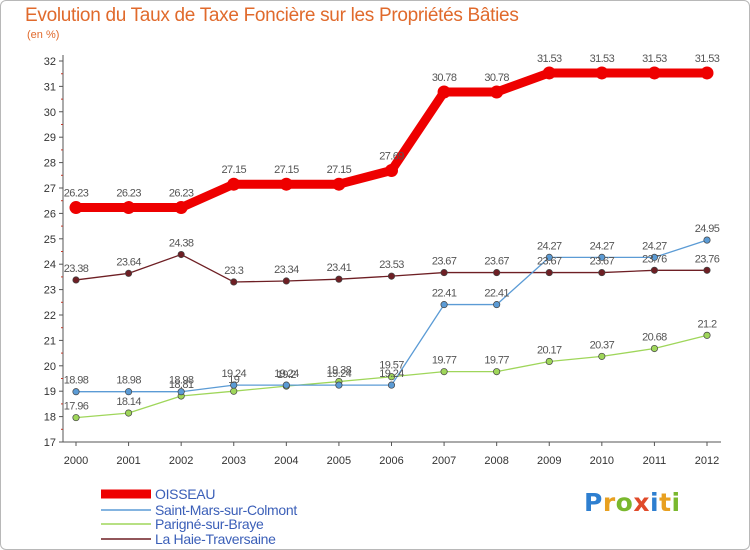 This screenshot has width=750, height=550. What do you see at coordinates (158, 494) in the screenshot?
I see `legend-item-oisseau: OISSEAU` at bounding box center [158, 494].